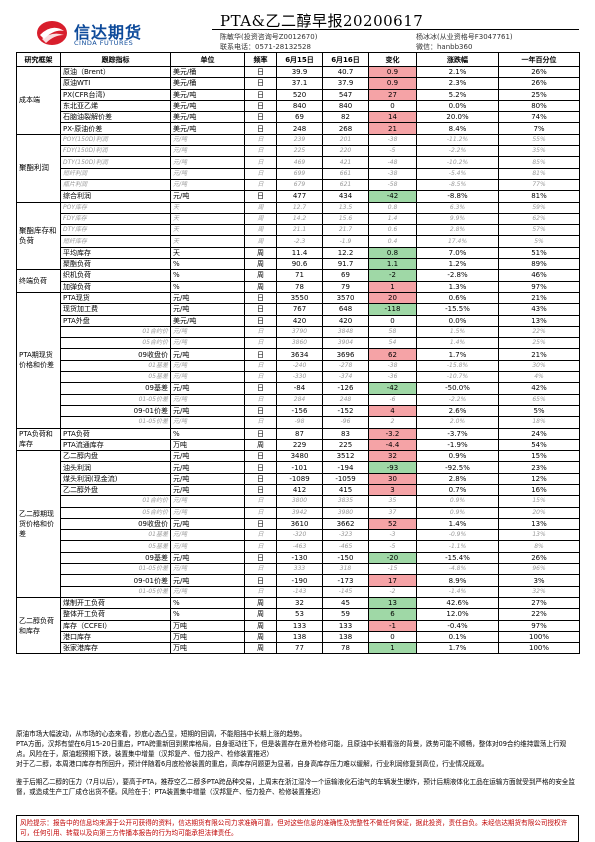 This screenshot has height=842, width=595. I want to click on value-jun15: 39.9, so click(299, 72).